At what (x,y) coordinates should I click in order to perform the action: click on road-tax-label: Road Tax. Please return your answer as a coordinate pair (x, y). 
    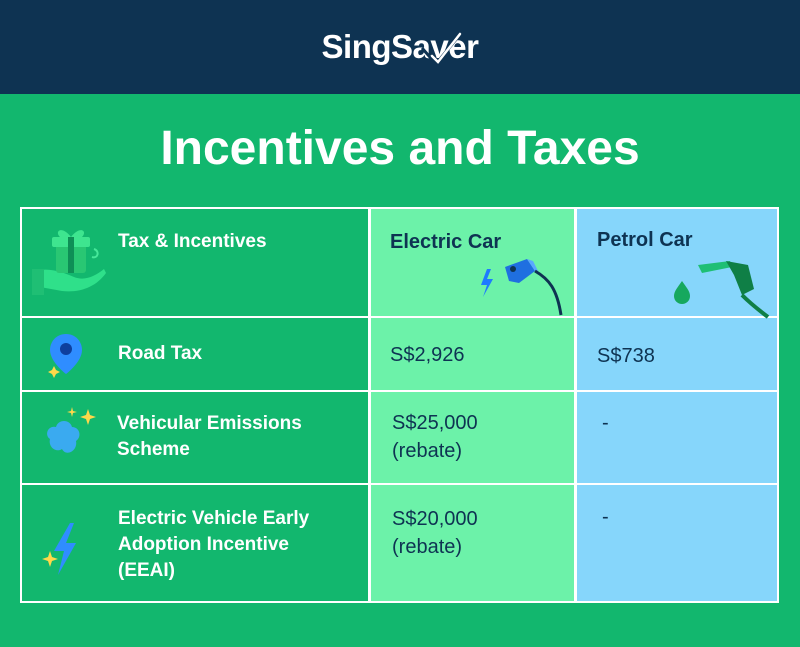
    Looking at the image, I should click on (160, 353).